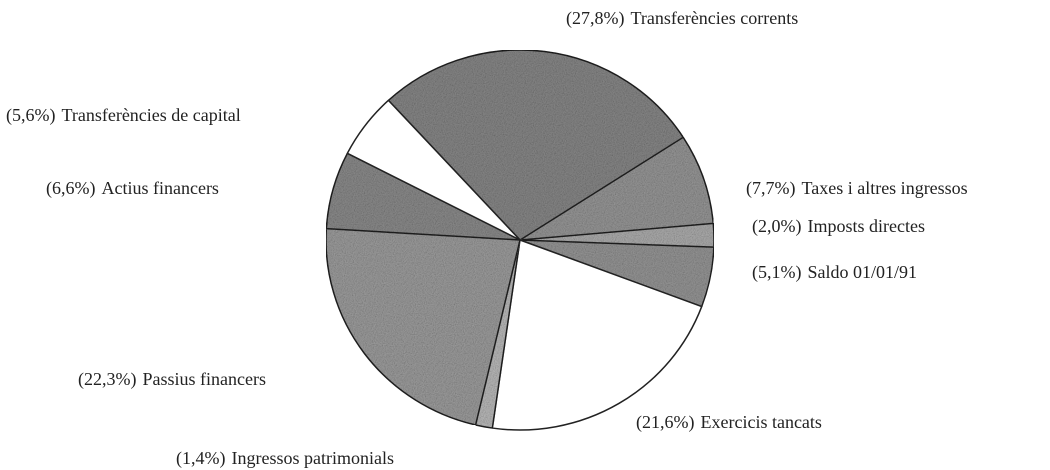 This screenshot has width=1050, height=470. What do you see at coordinates (200, 458) in the screenshot?
I see `slice-value-label: (1,4%)` at bounding box center [200, 458].